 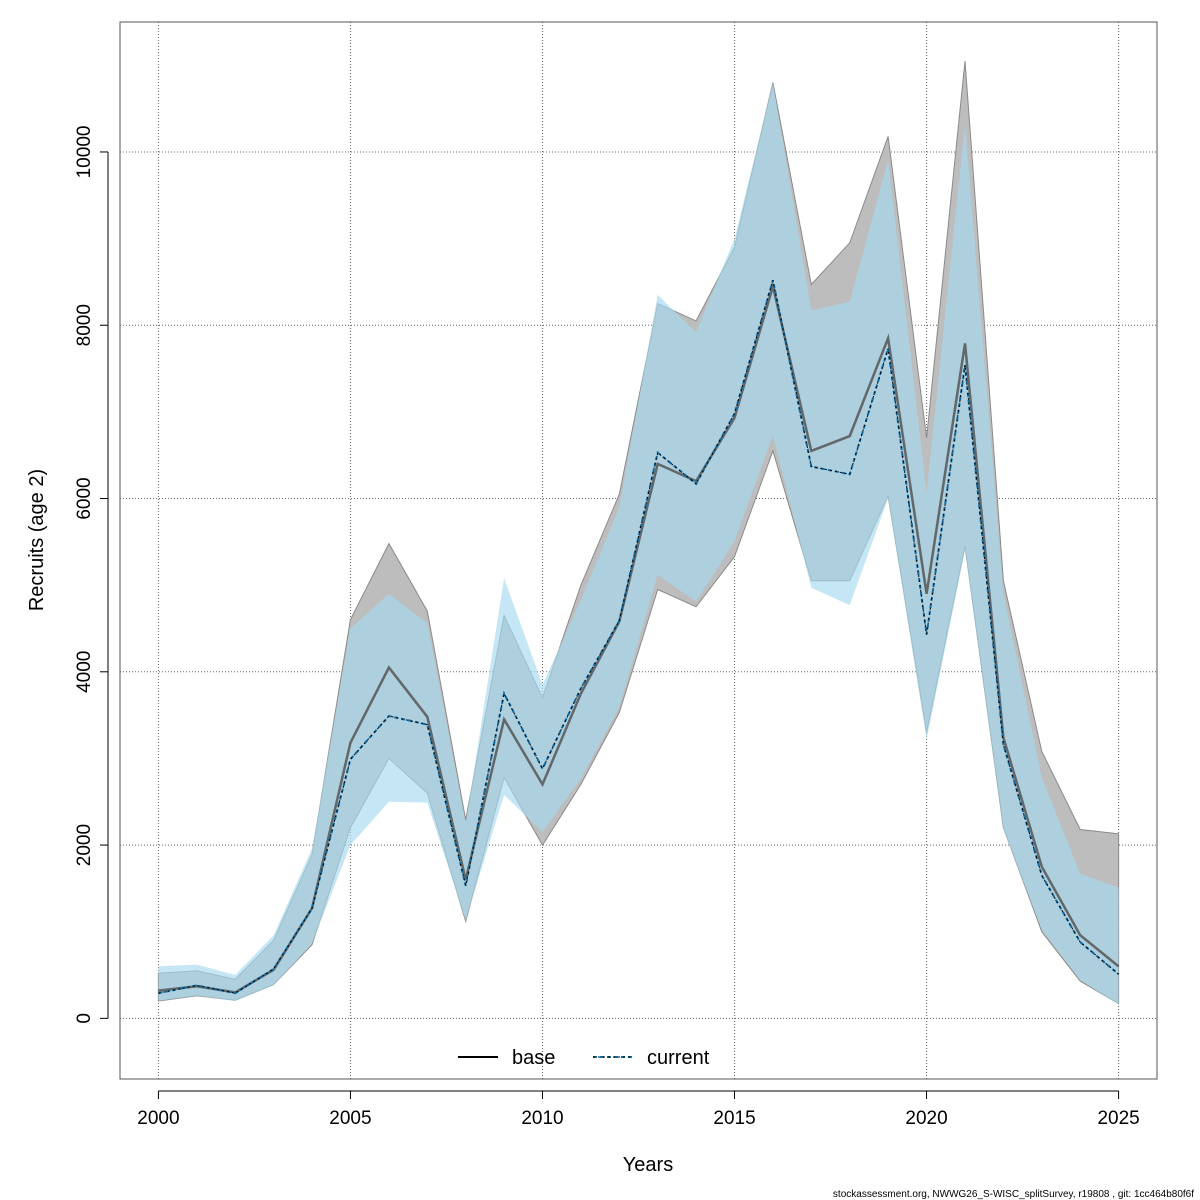 I want to click on x-tick-label-2005: 2005, so click(x=350, y=1118).